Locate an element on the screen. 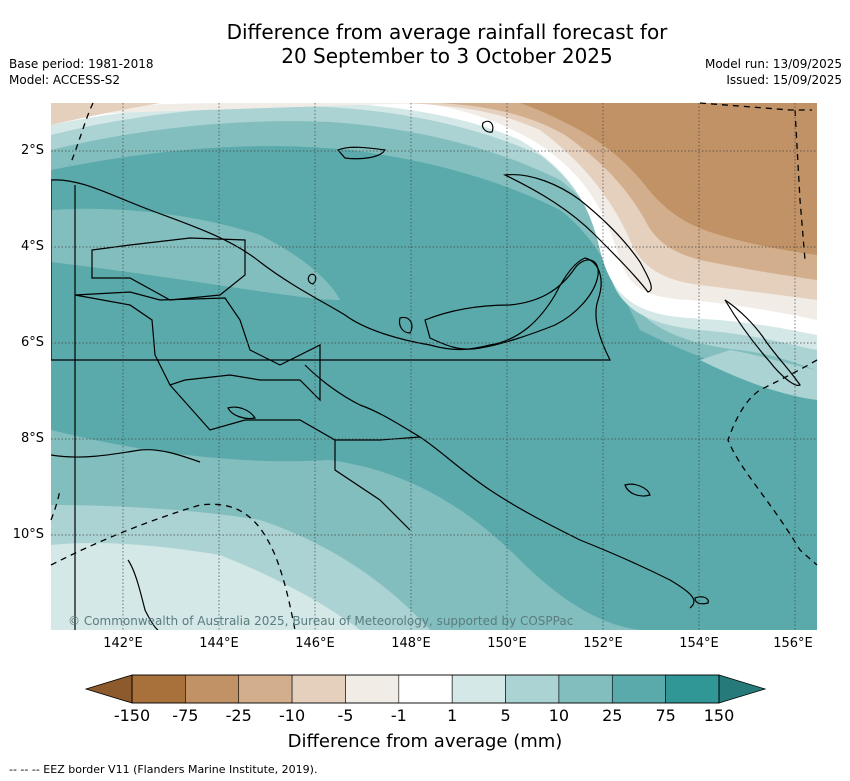  colorbar-tick-label: -150 is located at coordinates (132, 715).